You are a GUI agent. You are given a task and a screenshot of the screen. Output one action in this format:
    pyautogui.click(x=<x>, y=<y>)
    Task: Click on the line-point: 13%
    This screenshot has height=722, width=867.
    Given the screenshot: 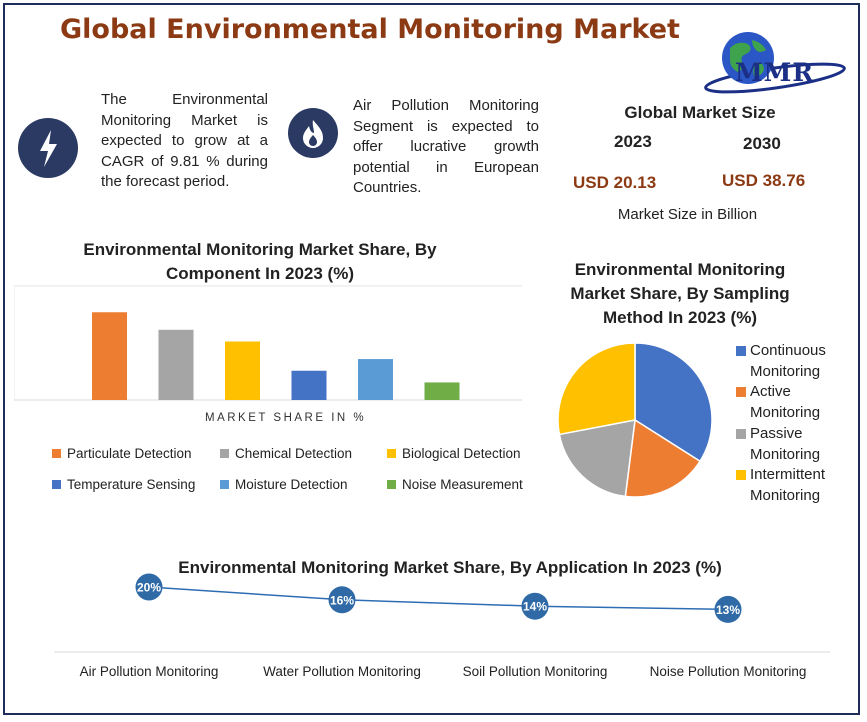 What is the action you would take?
    pyautogui.click(x=728, y=609)
    